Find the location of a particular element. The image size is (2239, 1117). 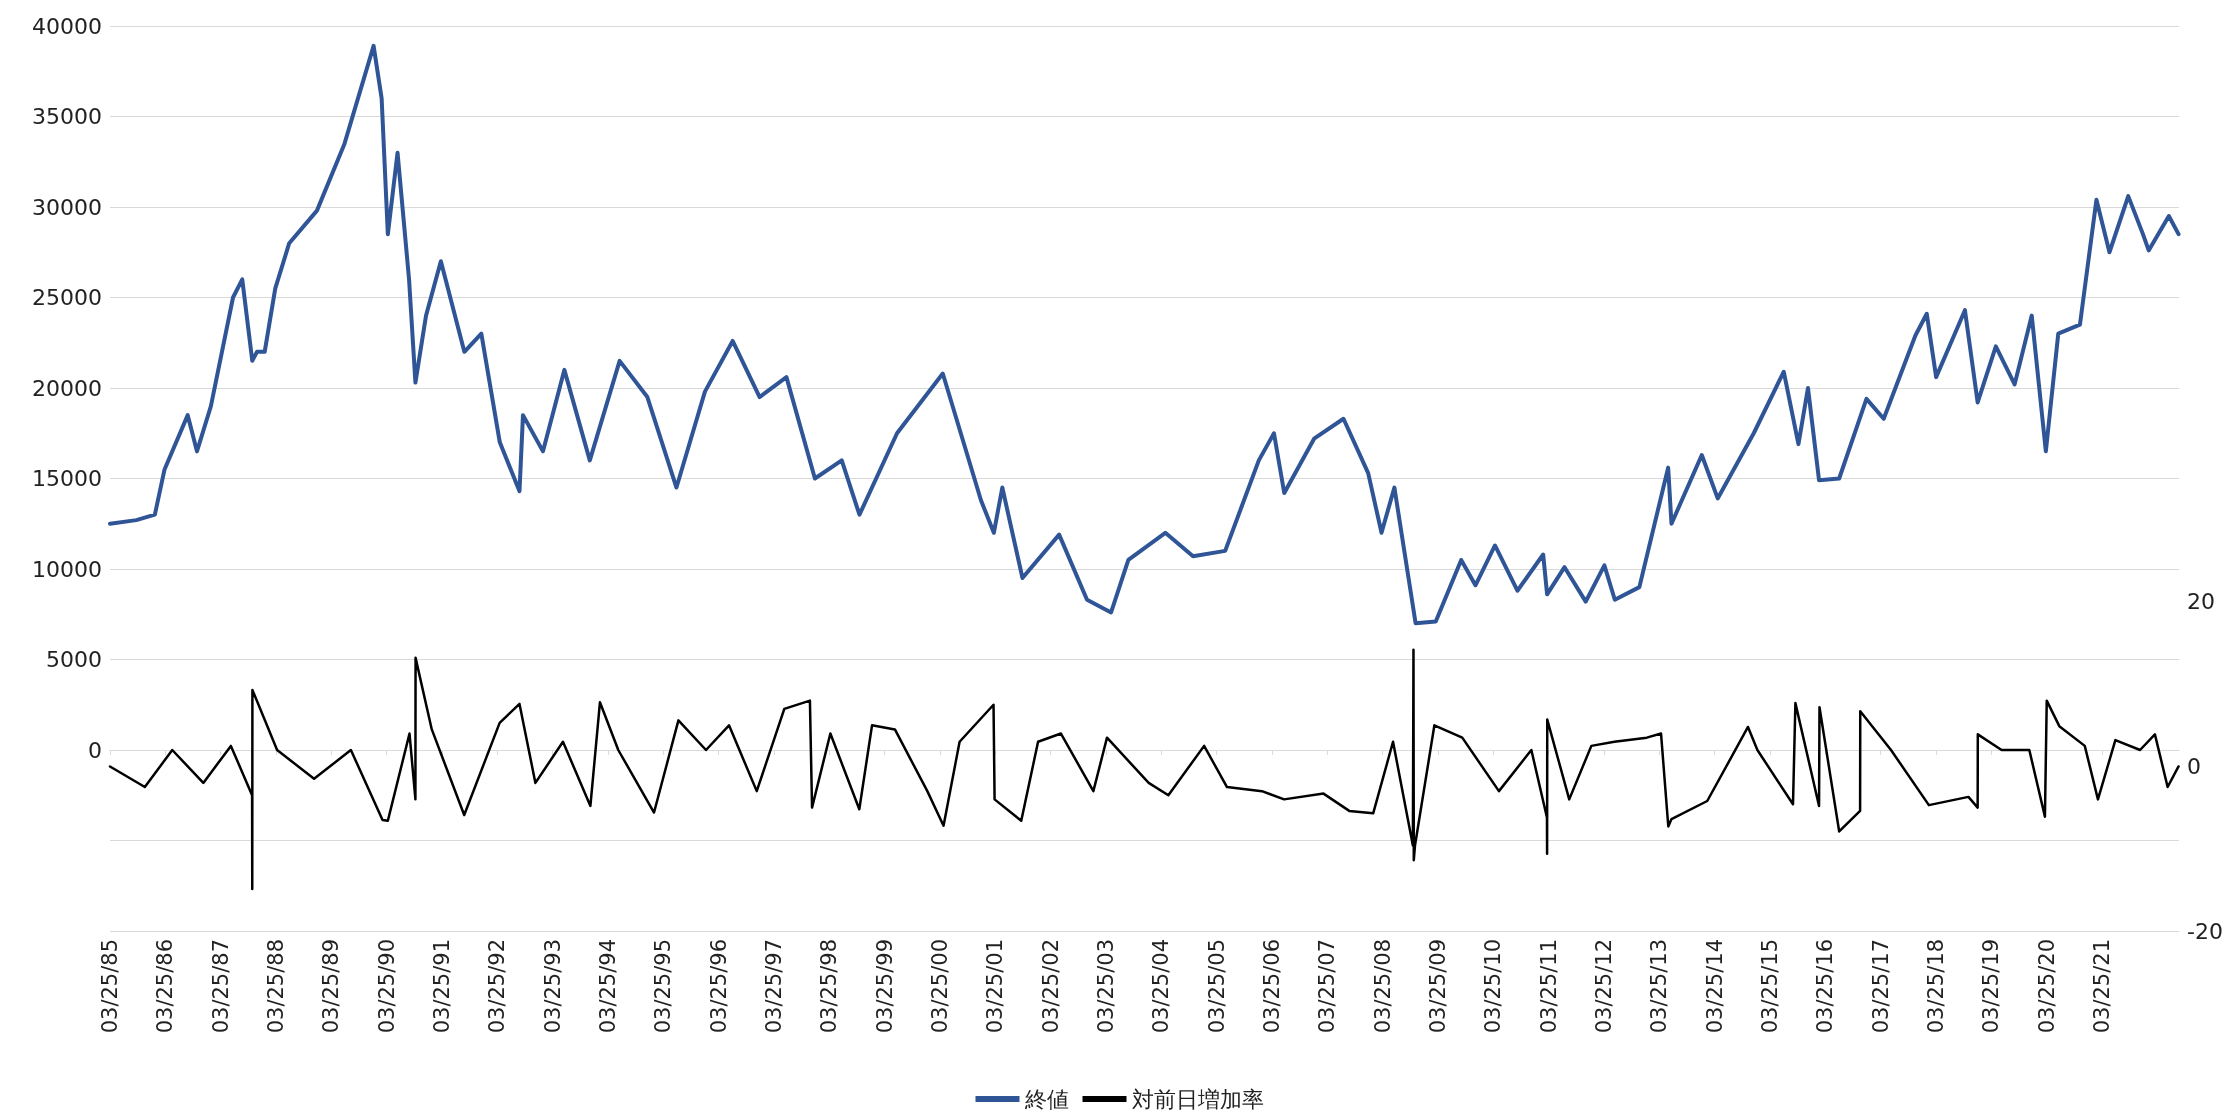

y-tick-label: 20000 is located at coordinates (67, 388).